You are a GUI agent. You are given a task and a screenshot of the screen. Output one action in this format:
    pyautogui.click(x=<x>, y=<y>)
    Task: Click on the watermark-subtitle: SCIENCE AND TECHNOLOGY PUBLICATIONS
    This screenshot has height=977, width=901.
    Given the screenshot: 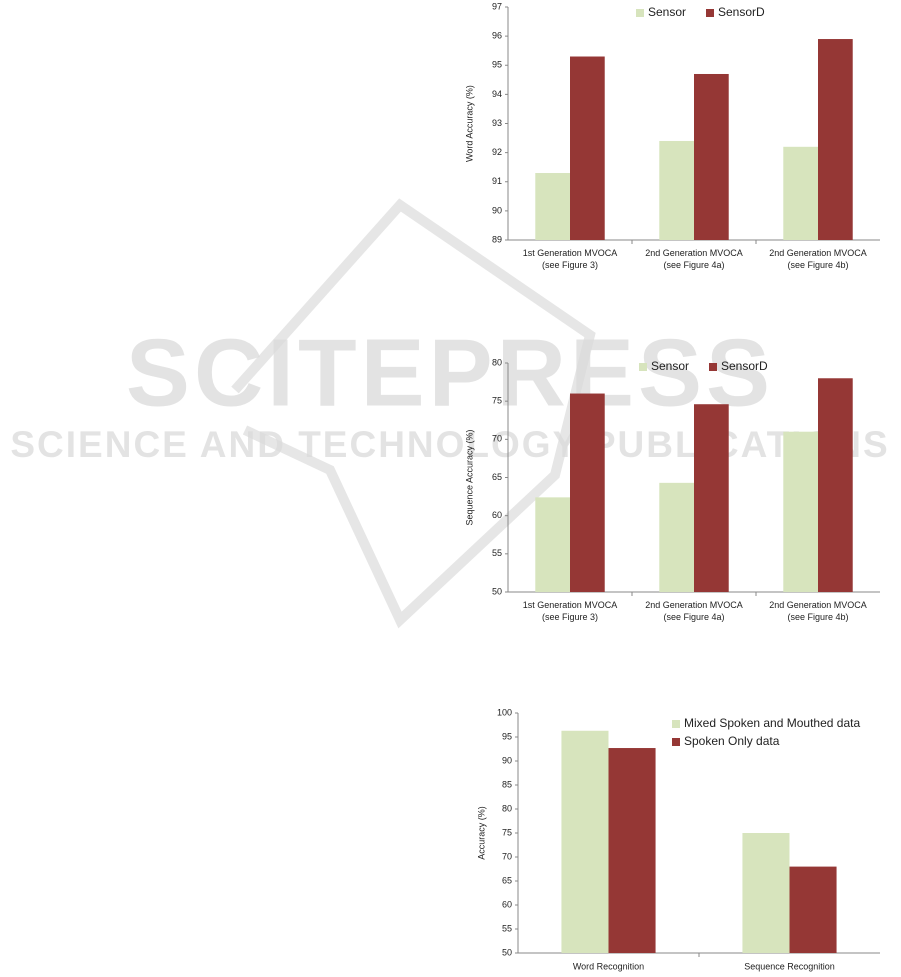 What is the action you would take?
    pyautogui.click(x=449, y=444)
    